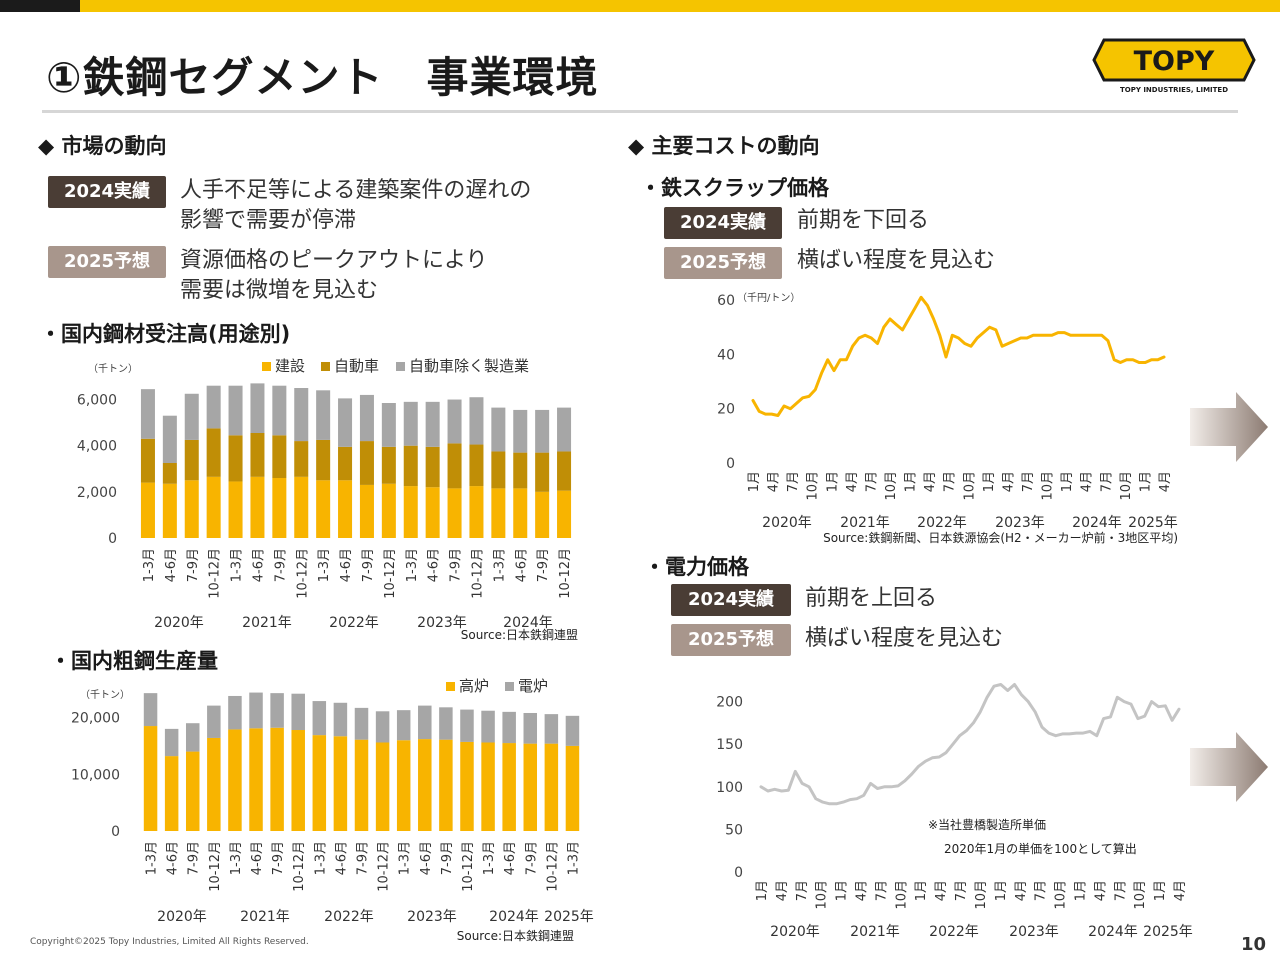  I want to click on legend-label: 自動車除く製造業, so click(469, 366).